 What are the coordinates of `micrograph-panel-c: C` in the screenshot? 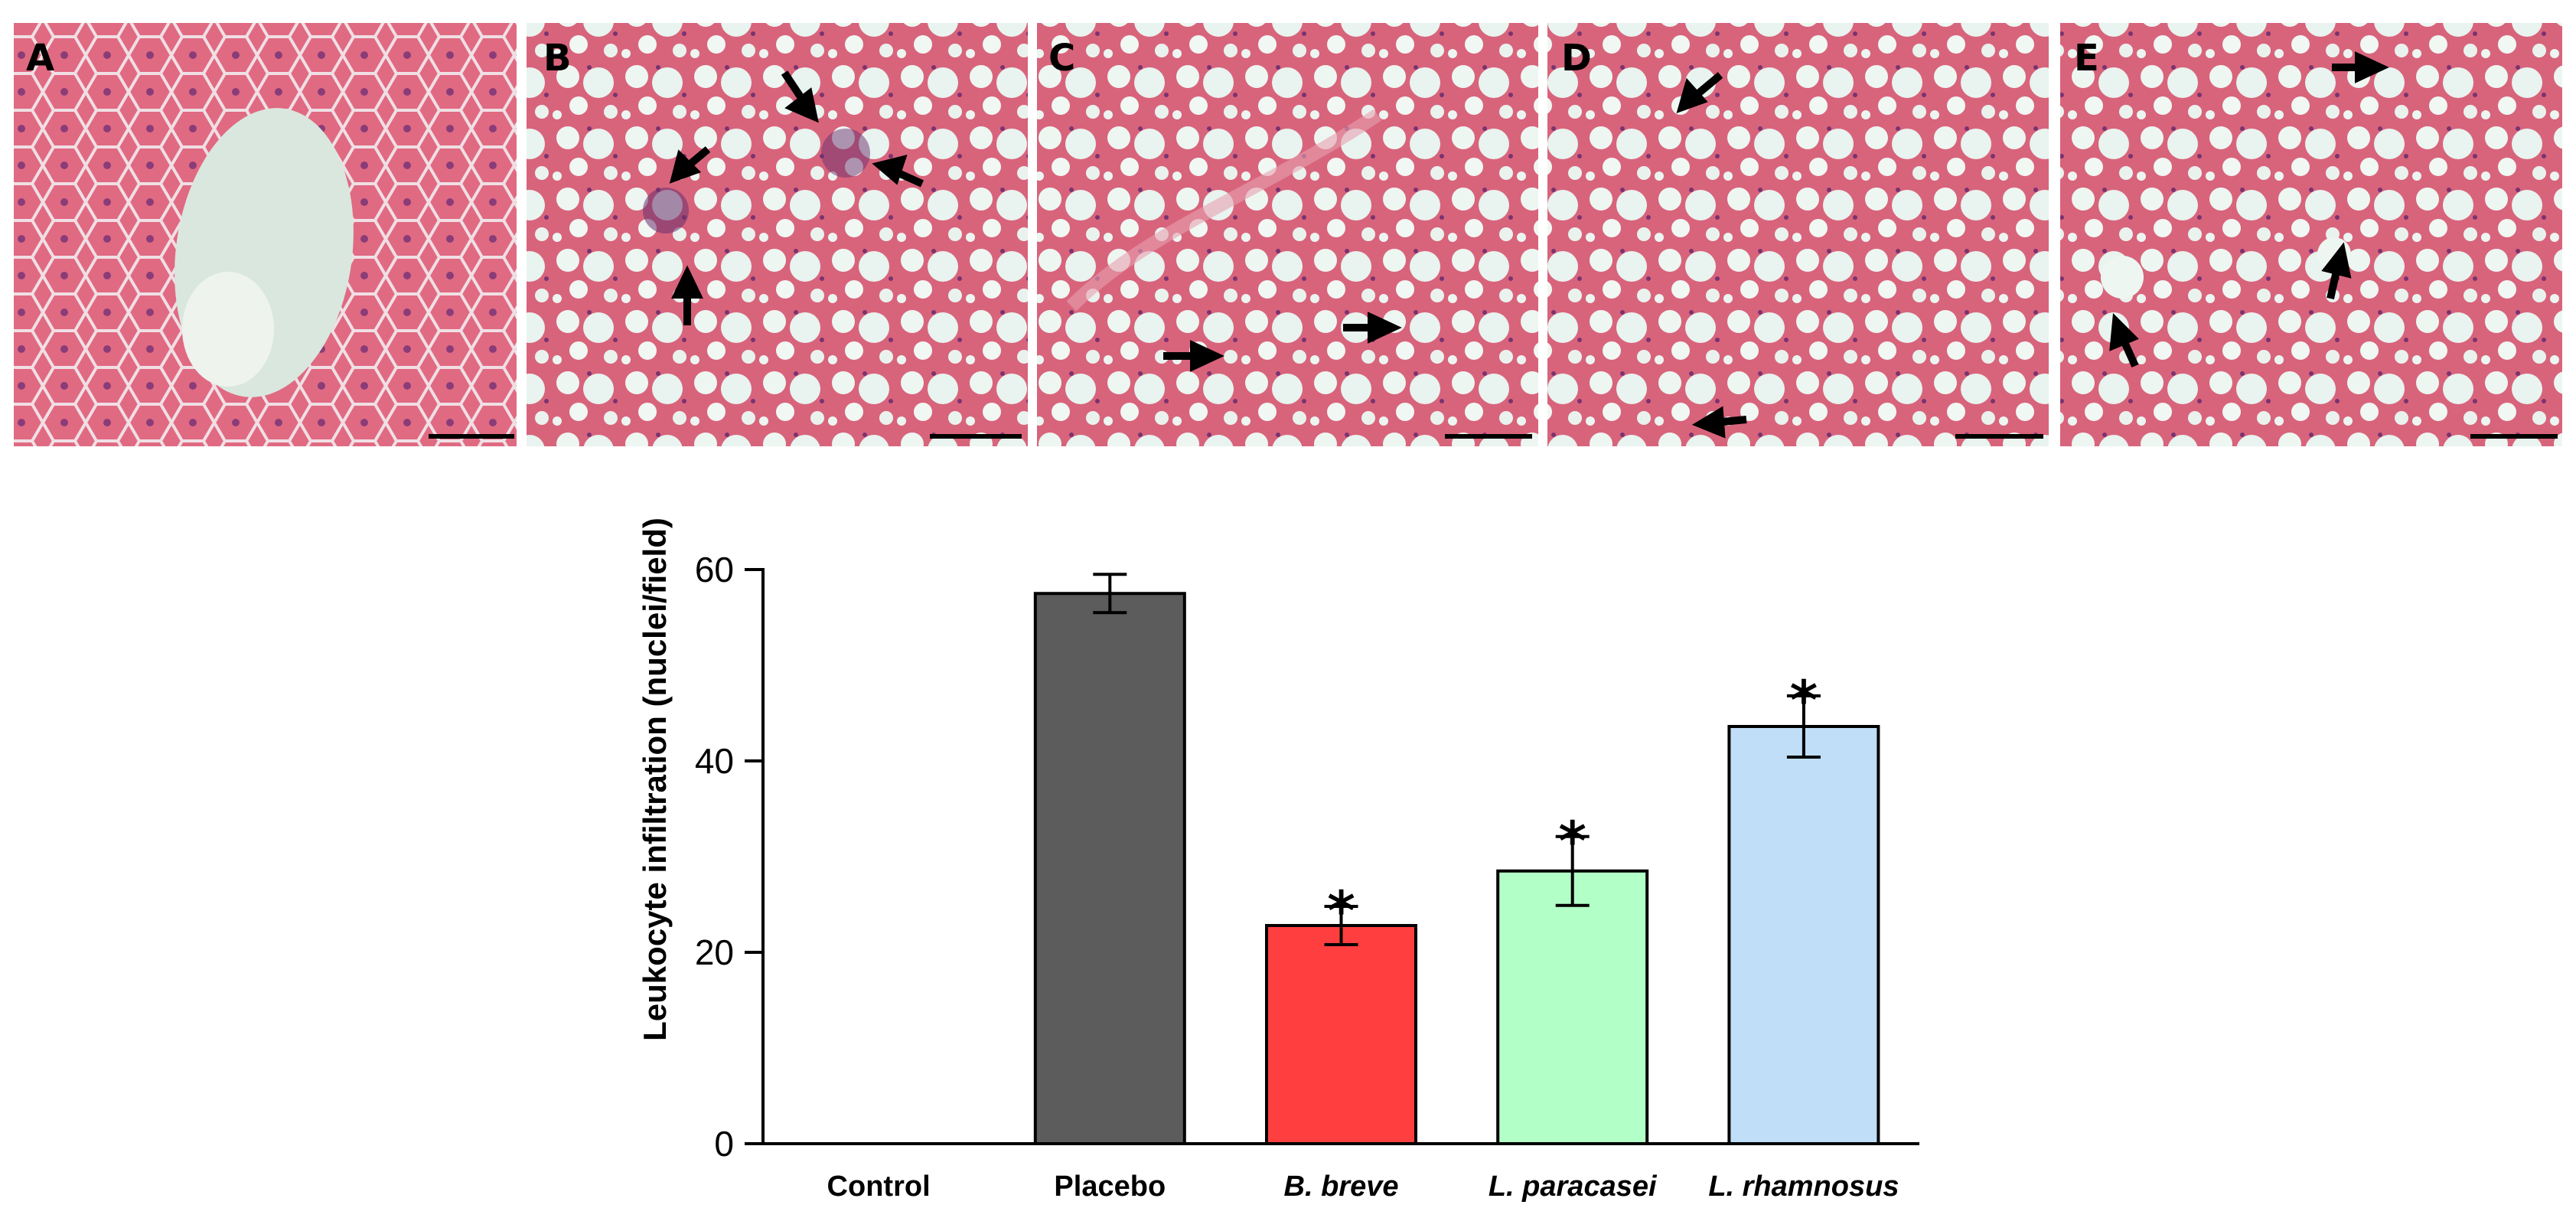 It's located at (1287, 234).